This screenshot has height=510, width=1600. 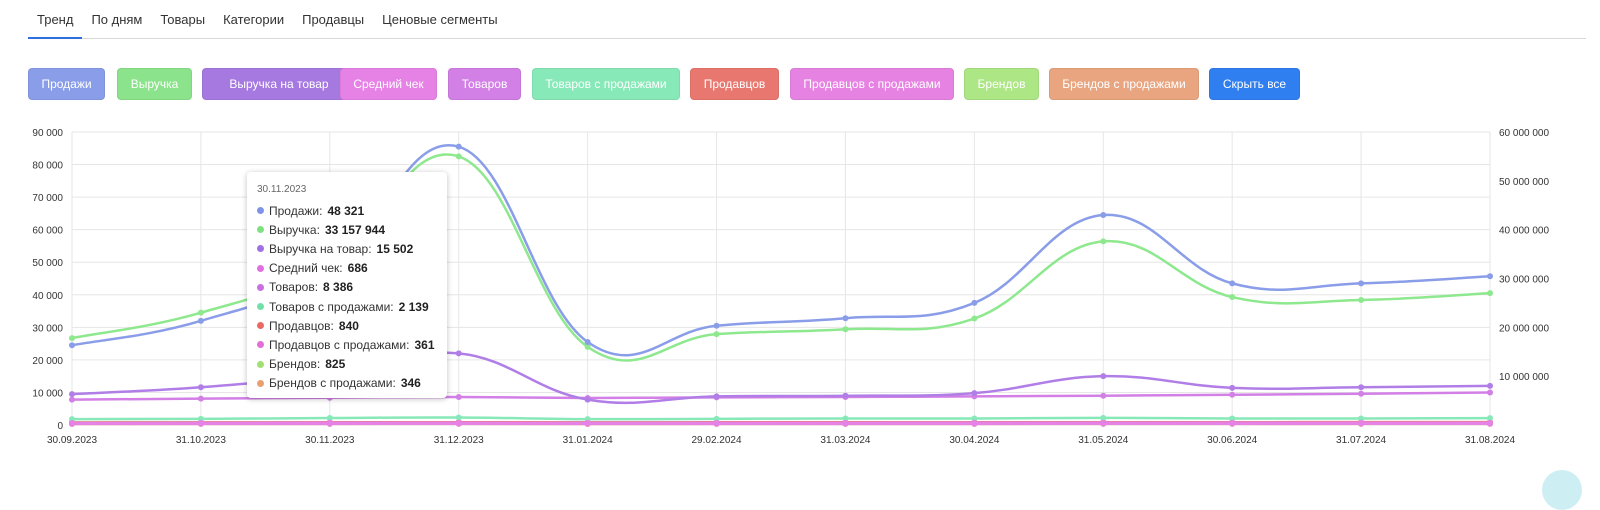 I want to click on x-tick-label: 31.10.2023, so click(x=201, y=440).